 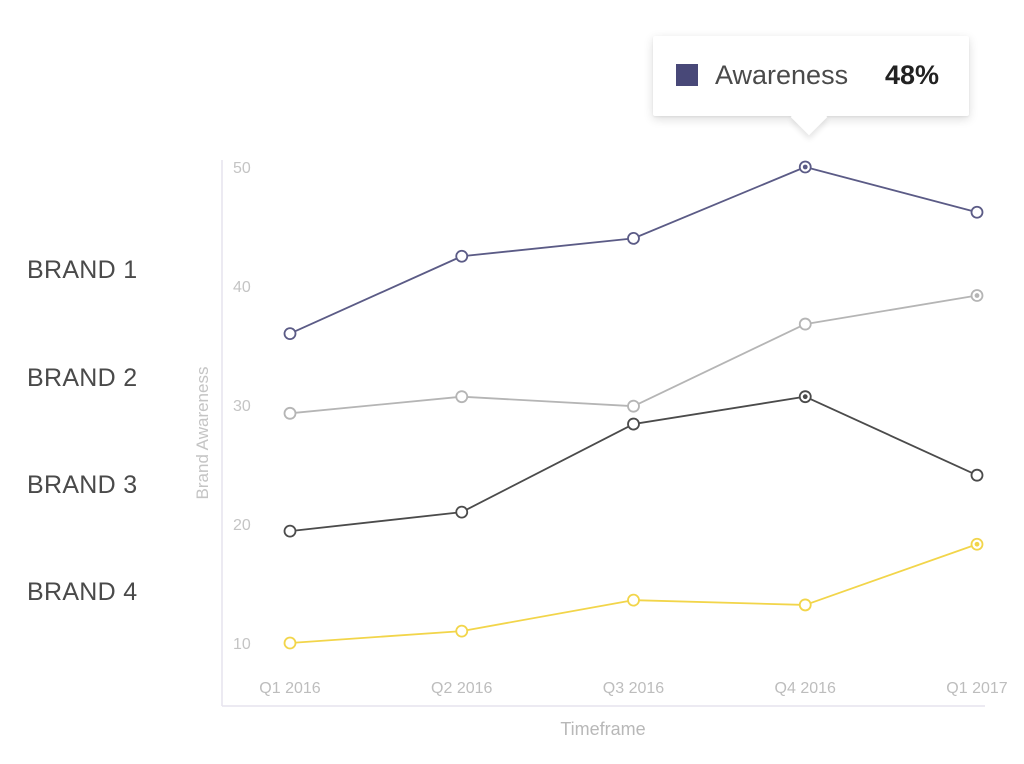 I want to click on y-tick-label: 40, so click(x=242, y=287).